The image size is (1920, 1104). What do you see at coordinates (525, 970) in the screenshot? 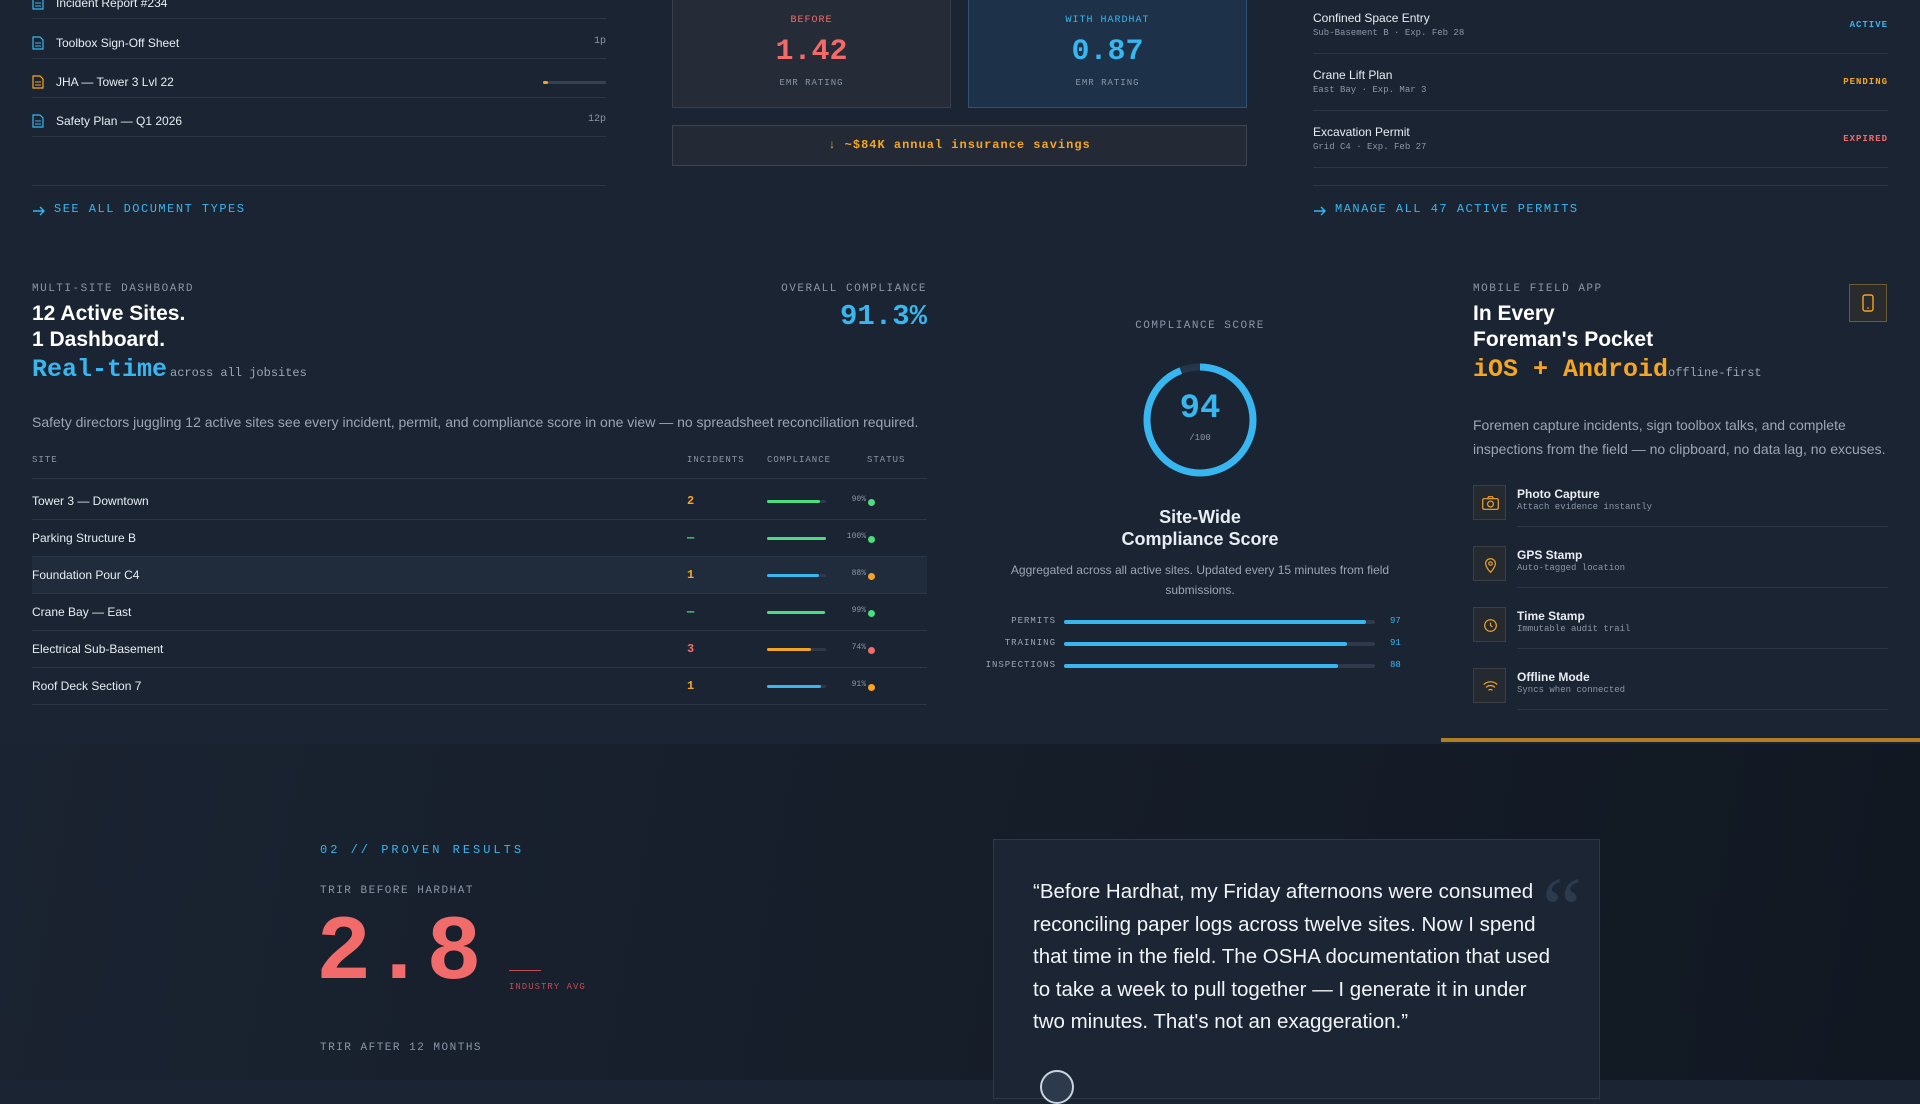
I see `industry-line` at bounding box center [525, 970].